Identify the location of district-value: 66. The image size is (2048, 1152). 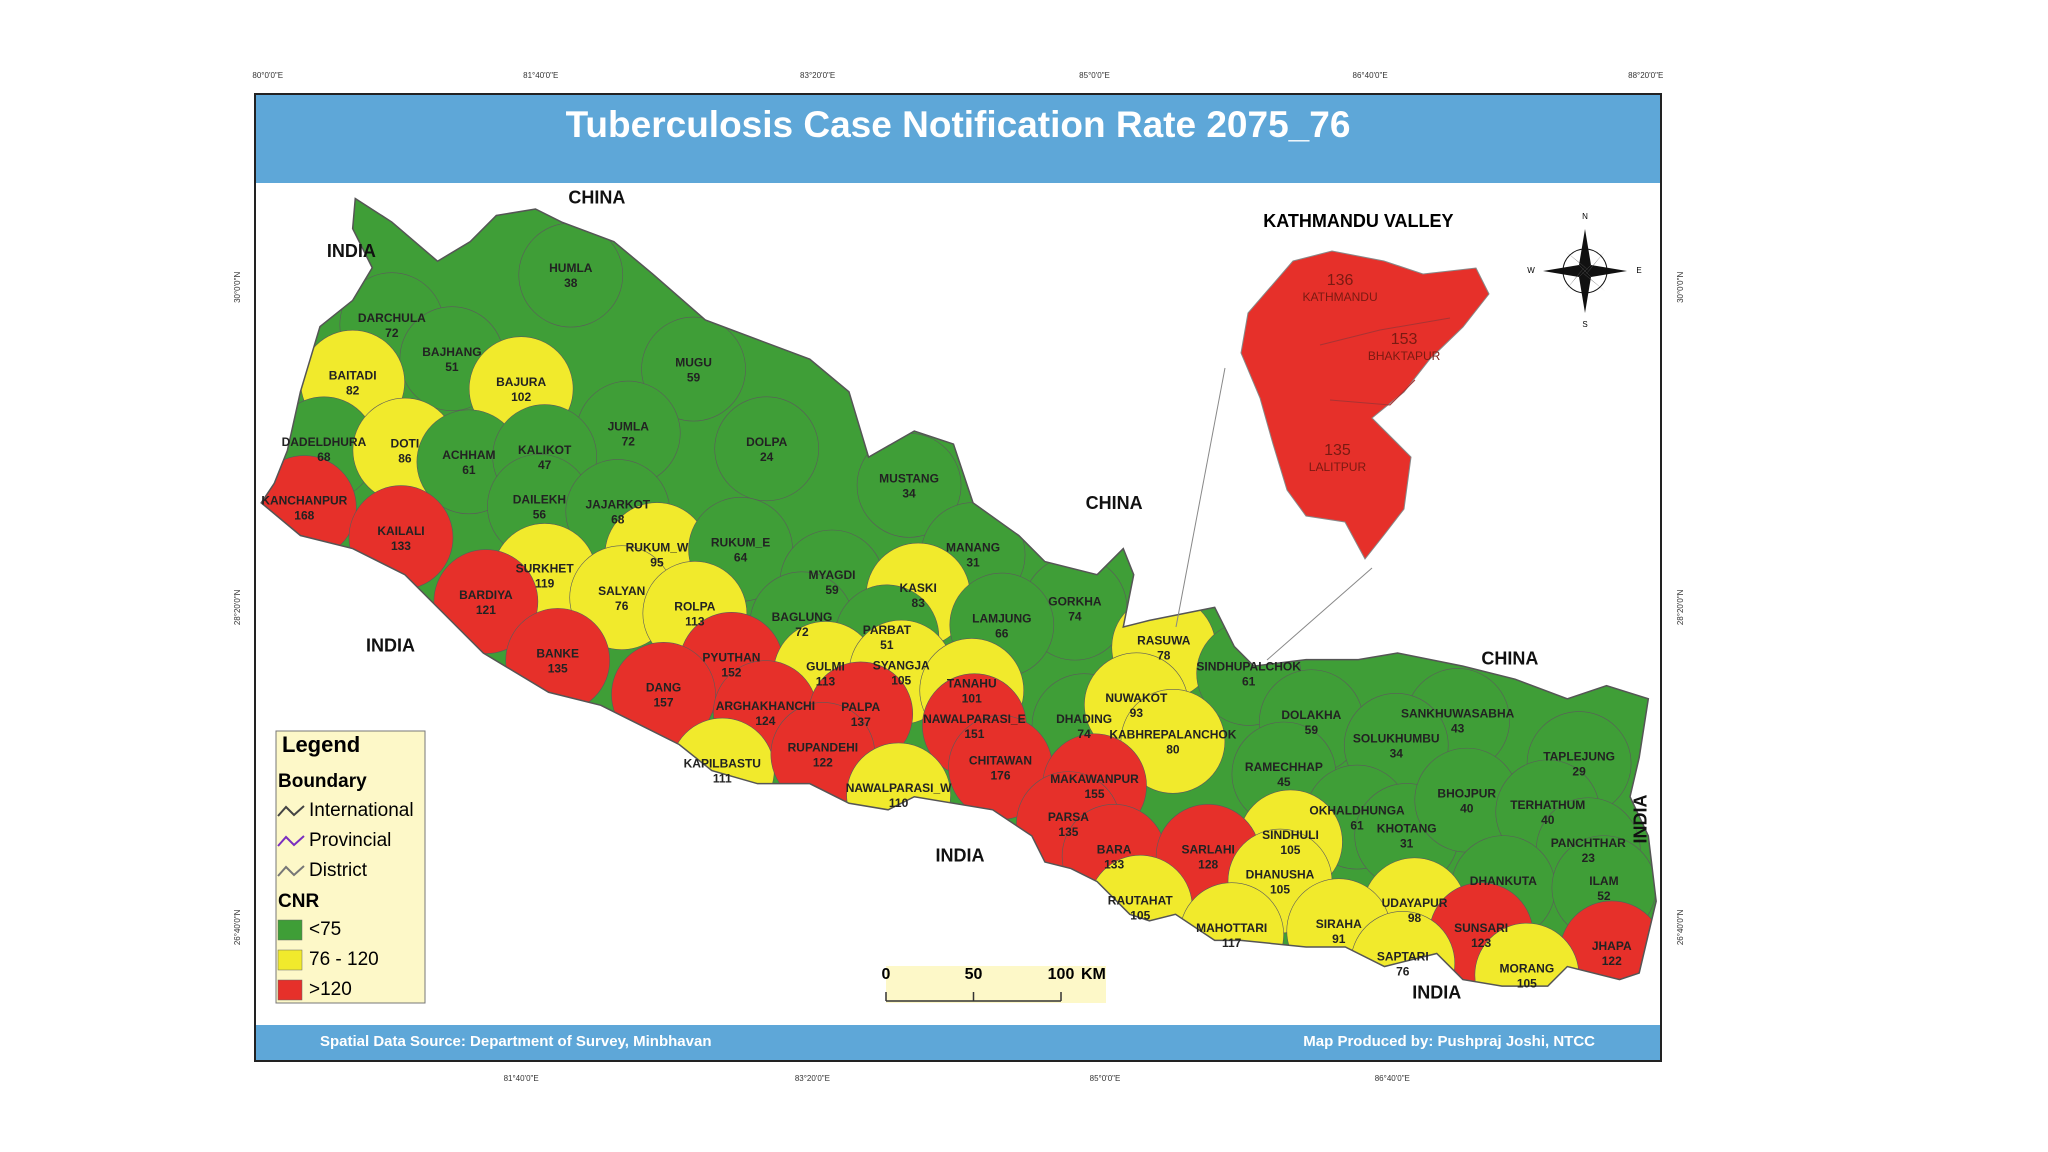
(1002, 633).